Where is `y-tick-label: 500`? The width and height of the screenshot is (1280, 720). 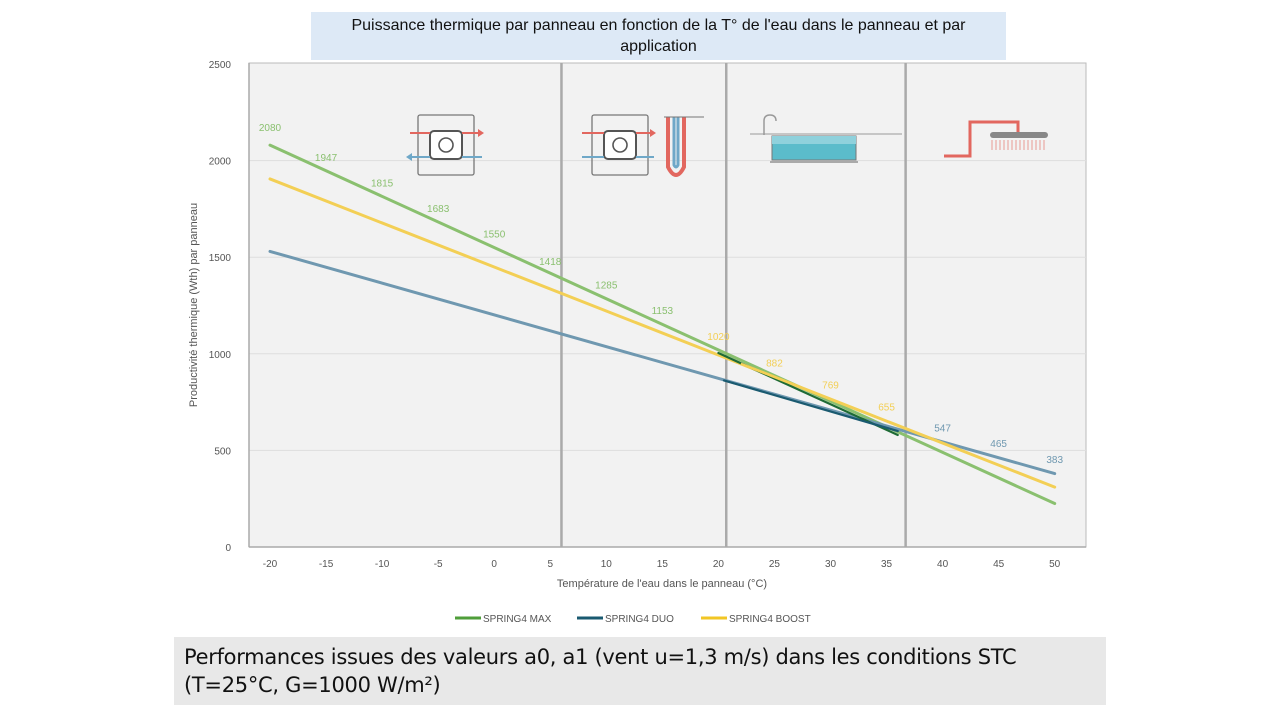 y-tick-label: 500 is located at coordinates (222, 451).